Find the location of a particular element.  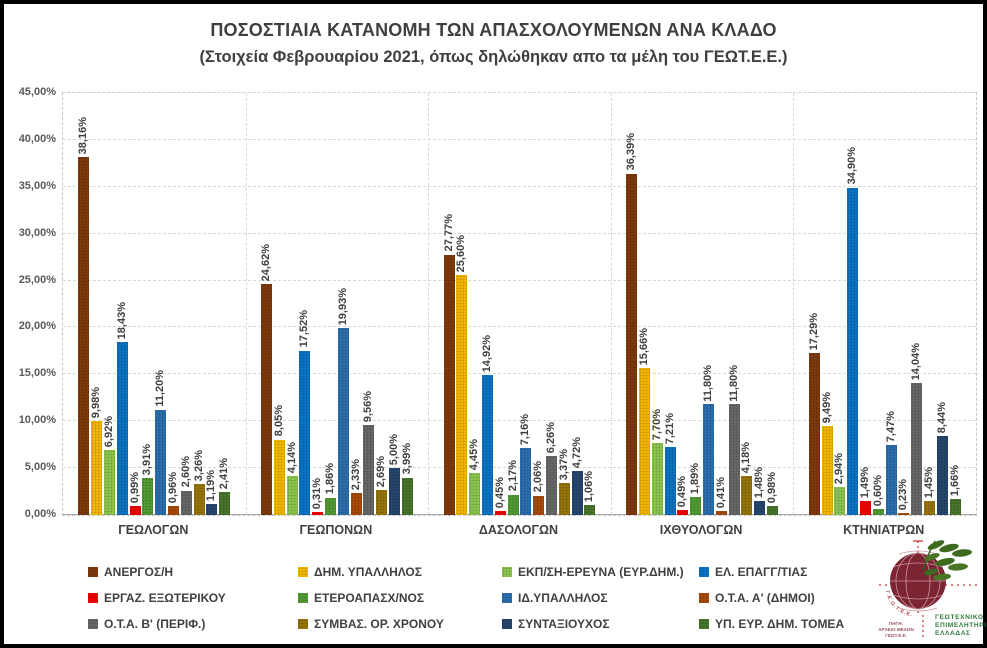

x-category-label: ΚΤΗΝΙΑΤΡΩΝ is located at coordinates (884, 530).